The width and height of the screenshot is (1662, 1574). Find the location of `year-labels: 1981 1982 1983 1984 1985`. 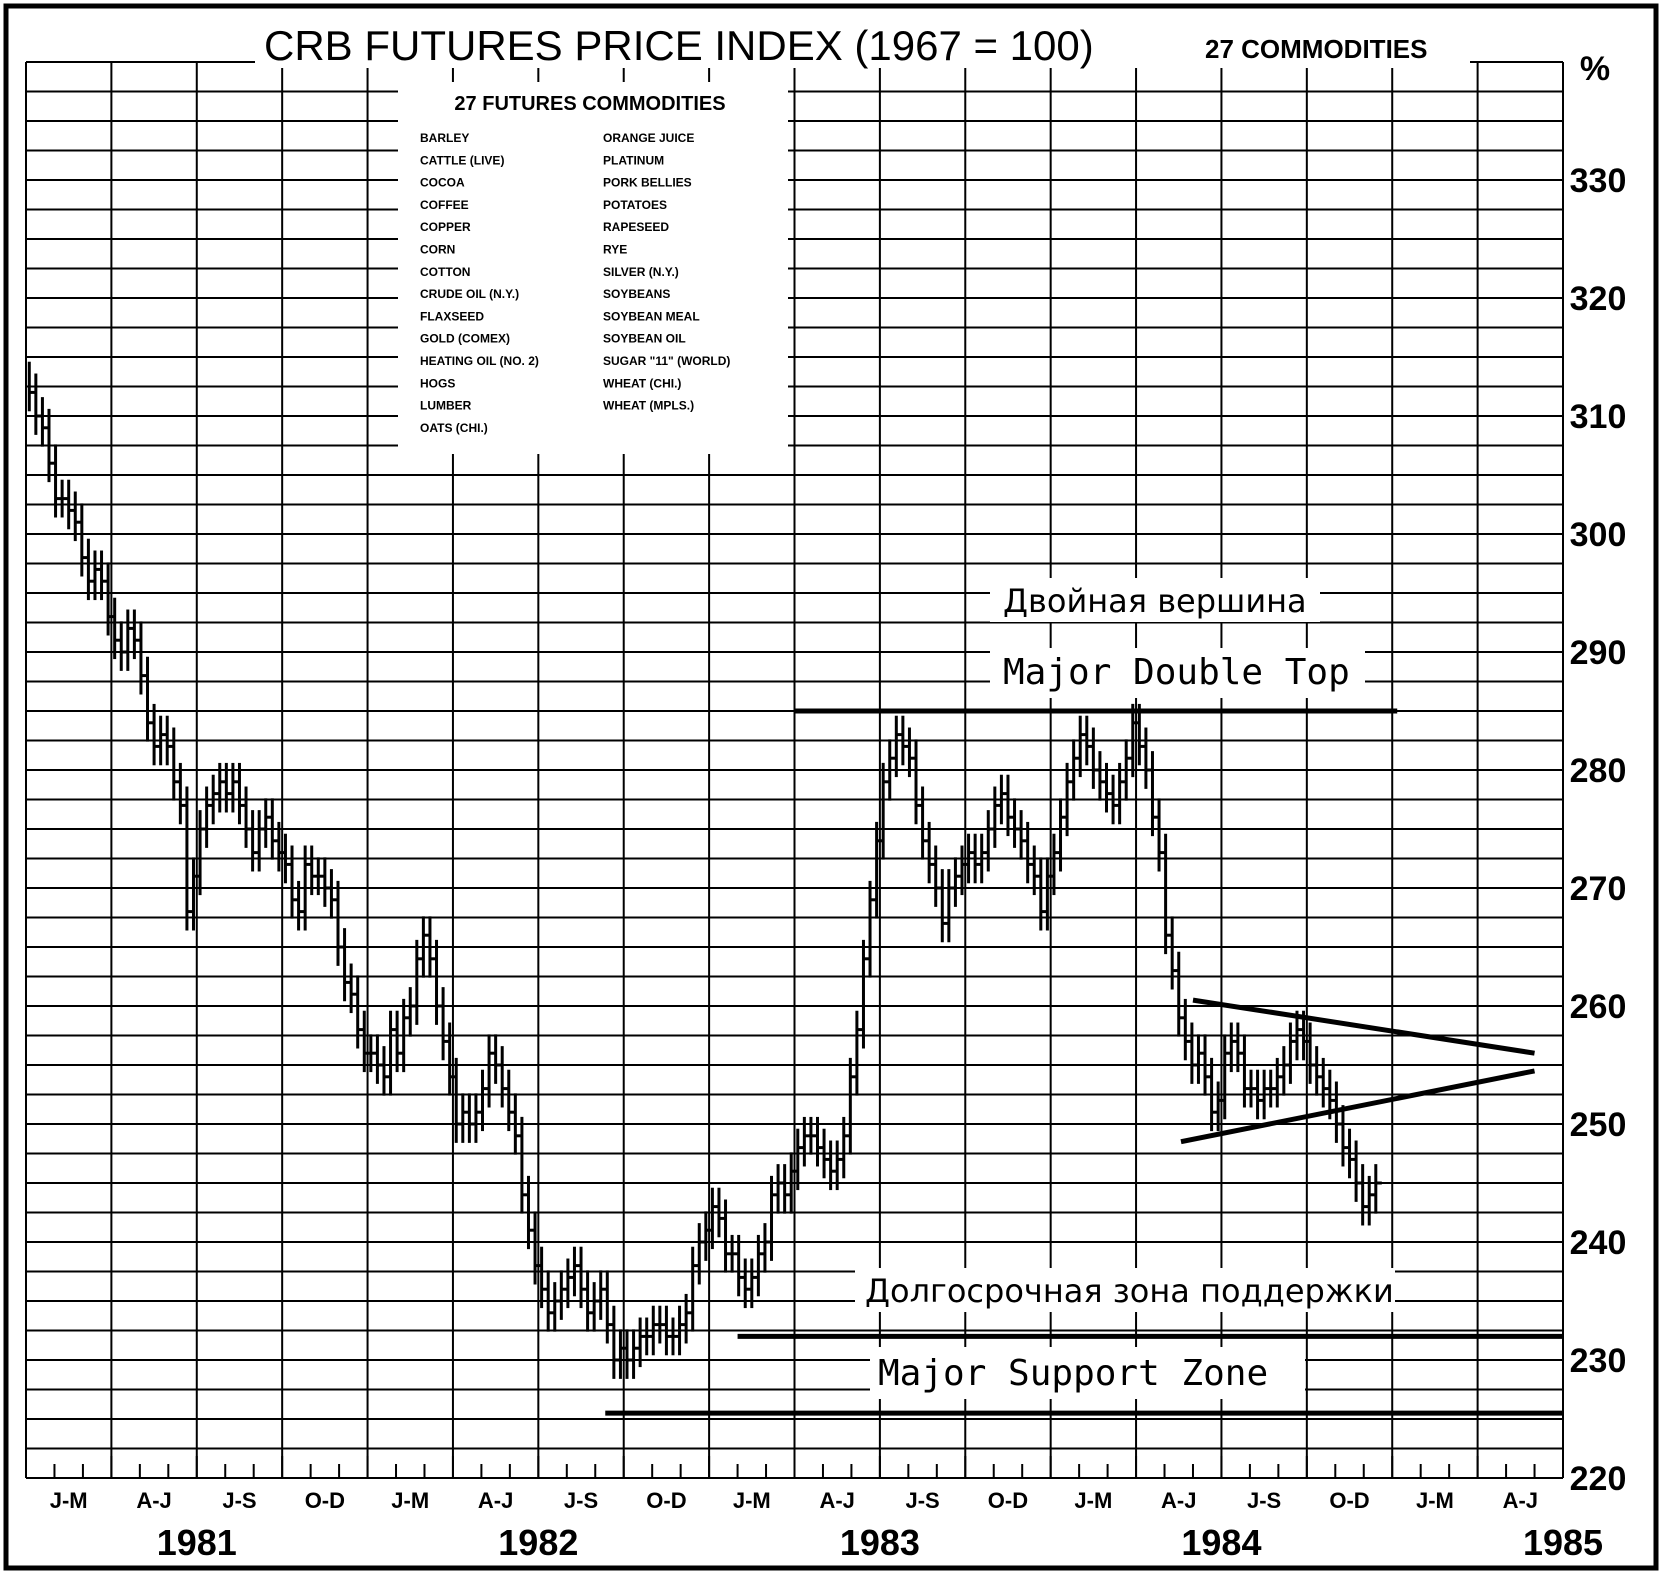

year-labels: 1981 1982 1983 1984 1985 is located at coordinates (880, 1542).